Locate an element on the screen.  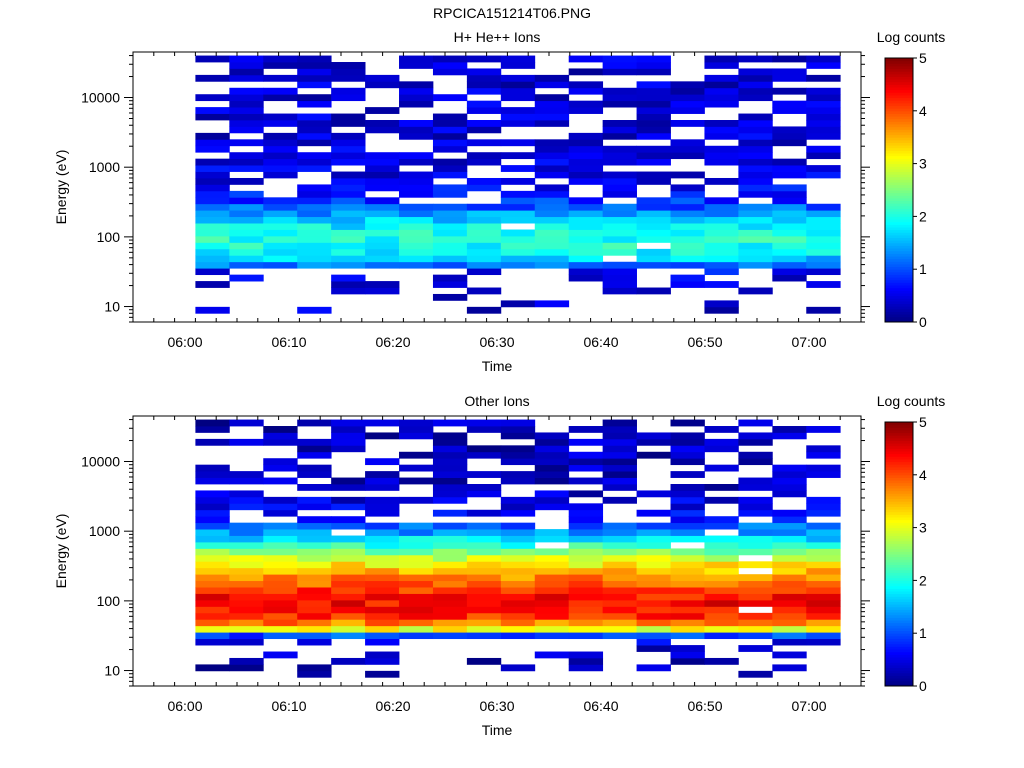
x-tick-label: 07:00 is located at coordinates (808, 342).